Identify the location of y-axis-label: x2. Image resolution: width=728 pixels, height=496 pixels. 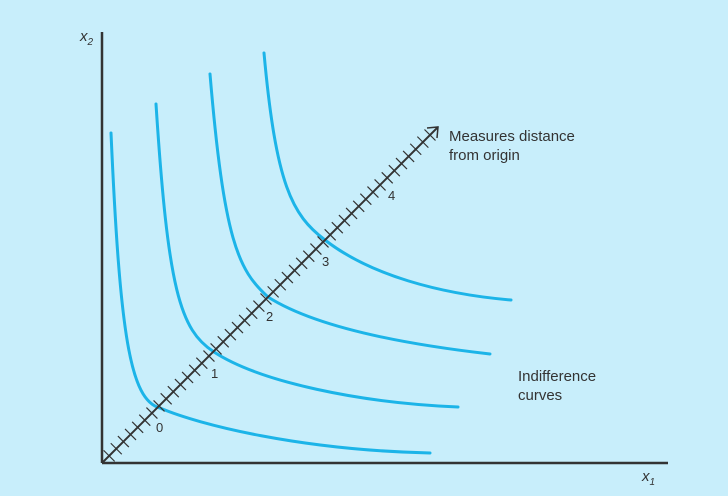
(86, 38).